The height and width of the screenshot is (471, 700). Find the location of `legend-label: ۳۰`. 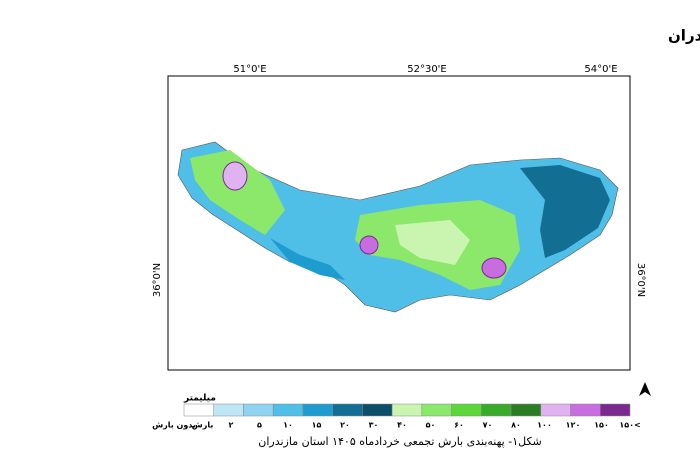

legend-label: ۳۰ is located at coordinates (374, 425).